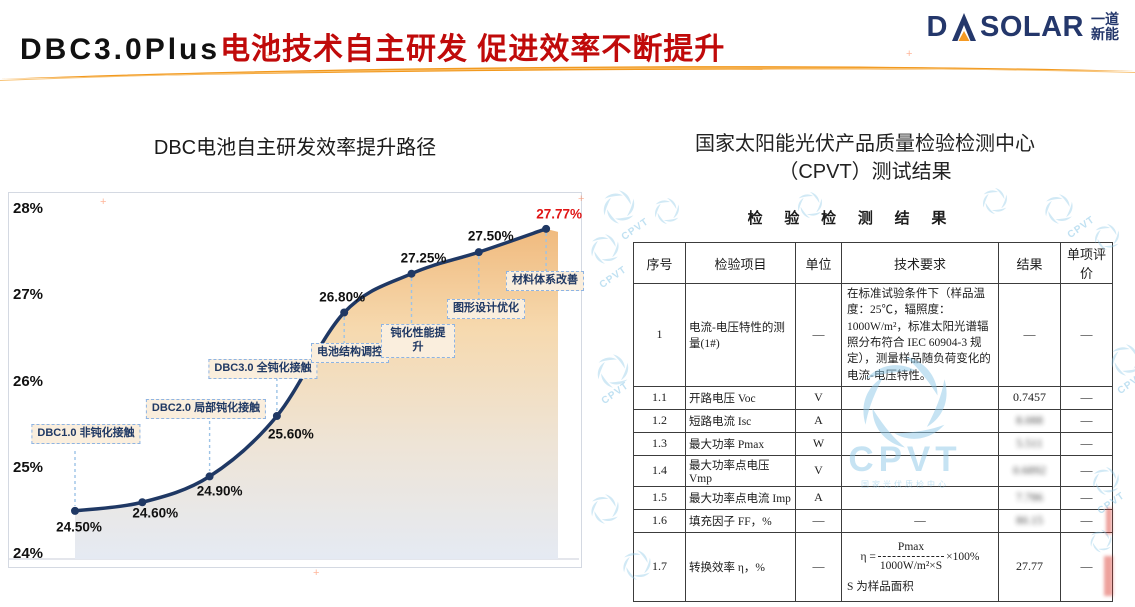 The height and width of the screenshot is (607, 1135). I want to click on logo-cn-line2: 新能, so click(1105, 34).